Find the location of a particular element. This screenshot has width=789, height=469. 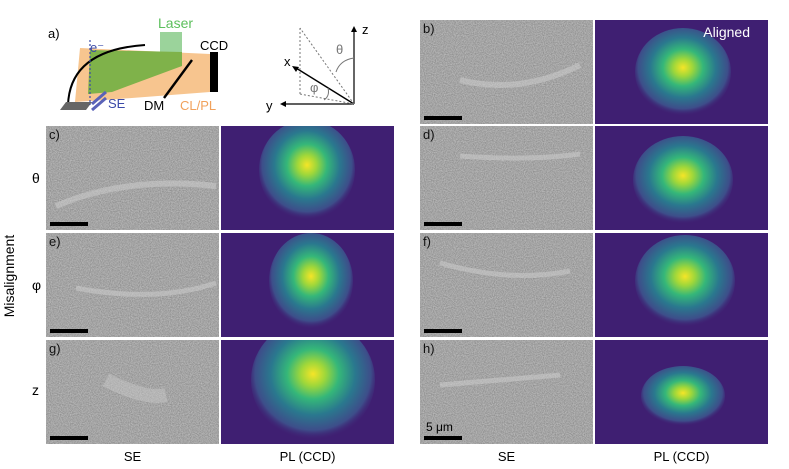

axes-diagram: z y x θ φ is located at coordinates (318, 67).